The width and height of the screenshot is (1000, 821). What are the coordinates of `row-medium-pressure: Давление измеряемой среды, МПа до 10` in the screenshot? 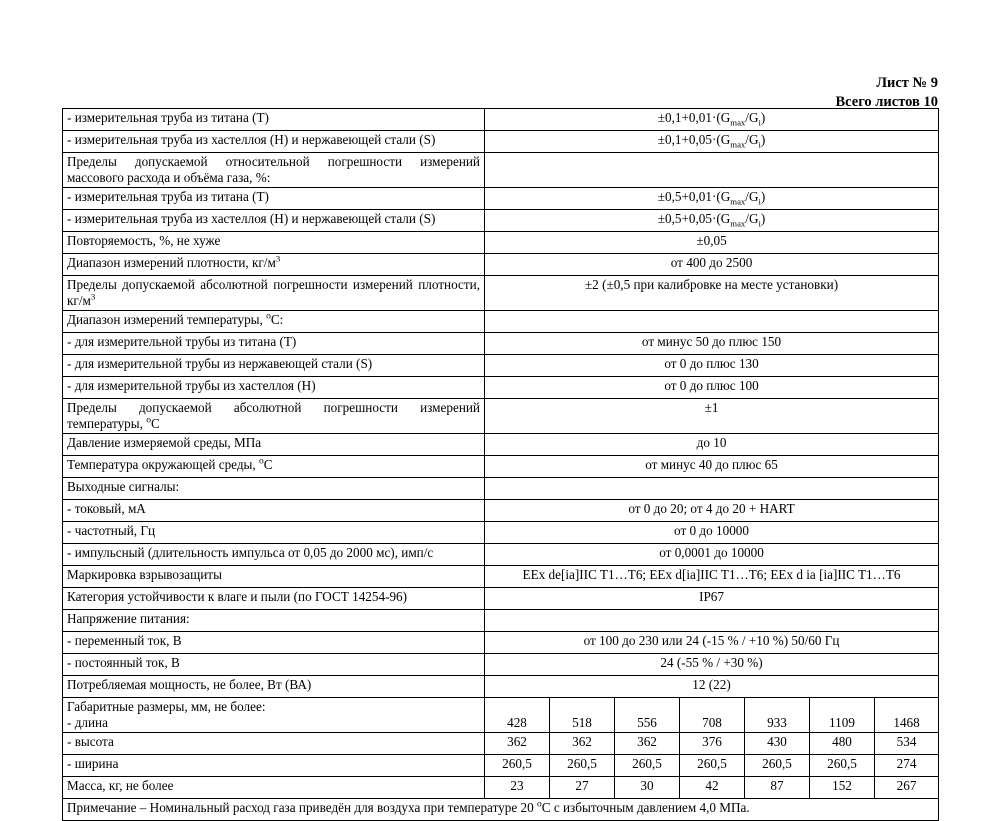 It's located at (501, 444).